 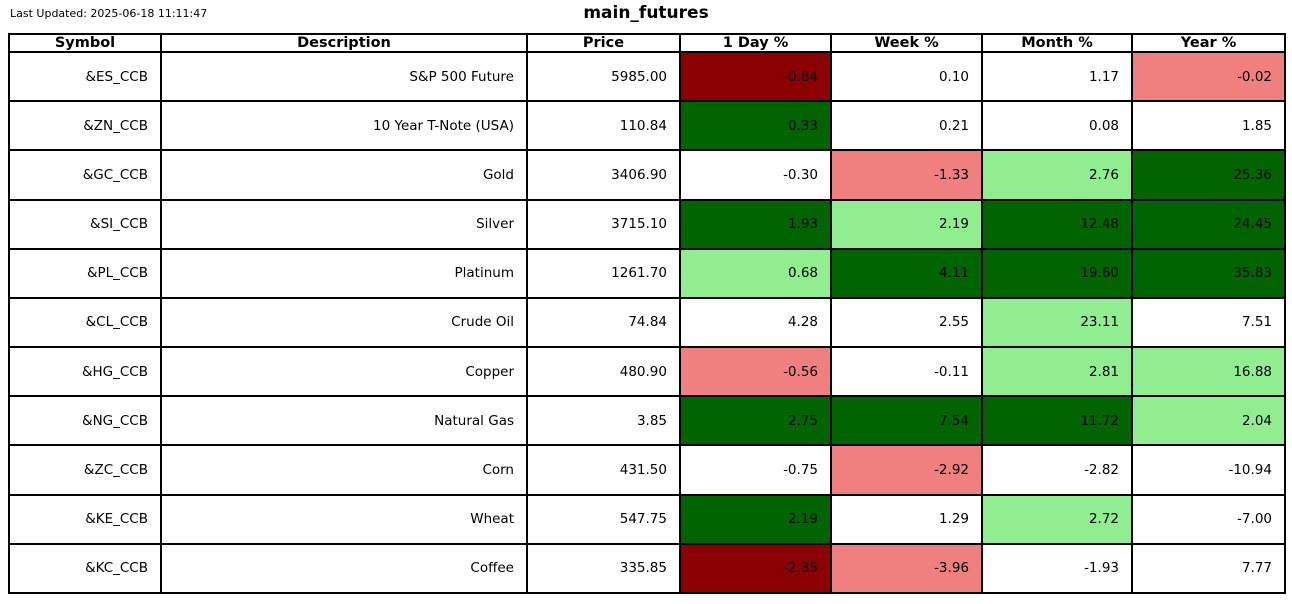 What do you see at coordinates (1057, 76) in the screenshot?
I see `change-cell: 1.17` at bounding box center [1057, 76].